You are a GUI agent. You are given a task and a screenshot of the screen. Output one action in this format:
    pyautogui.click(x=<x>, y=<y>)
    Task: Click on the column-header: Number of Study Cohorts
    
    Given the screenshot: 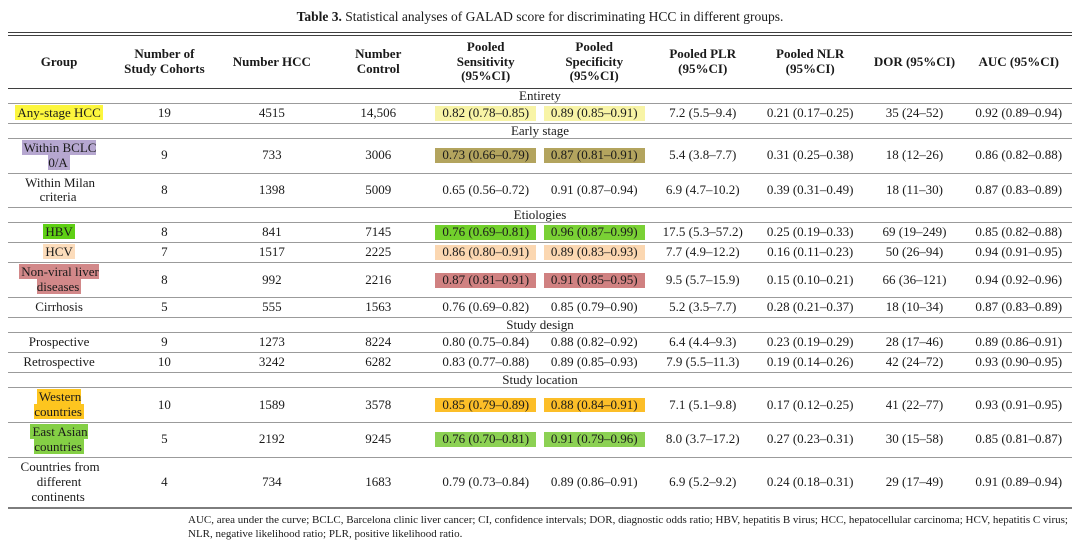 What is the action you would take?
    pyautogui.click(x=164, y=61)
    